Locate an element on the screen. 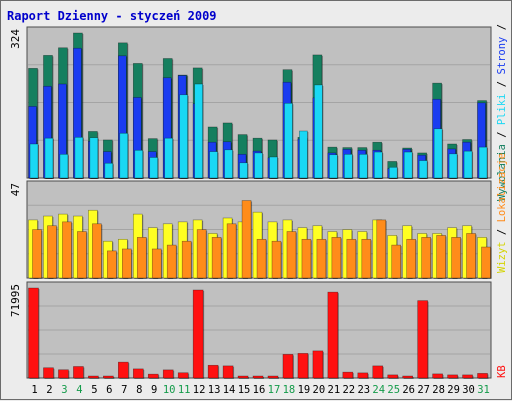 This screenshot has height=401, width=512. x-tick-label: 7 is located at coordinates (124, 390).